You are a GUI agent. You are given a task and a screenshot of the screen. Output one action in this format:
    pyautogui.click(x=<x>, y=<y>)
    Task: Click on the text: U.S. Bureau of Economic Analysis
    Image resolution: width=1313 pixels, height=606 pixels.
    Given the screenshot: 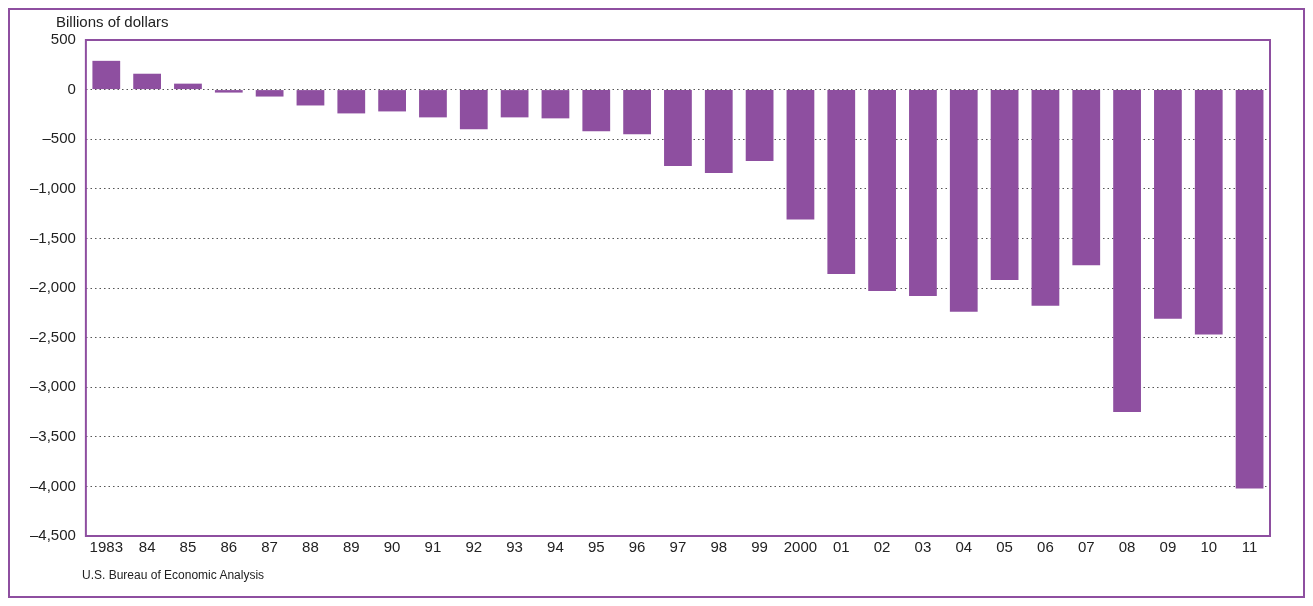 What is the action you would take?
    pyautogui.click(x=173, y=575)
    